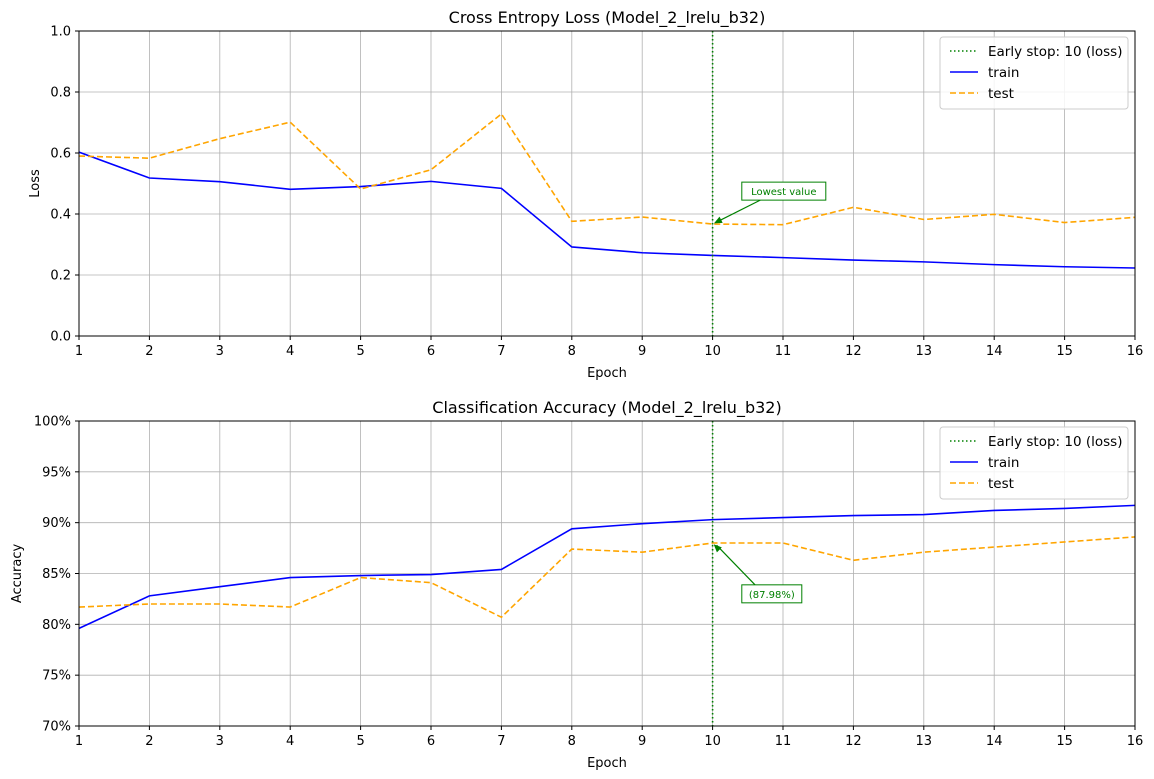  I want to click on y-tick-label: 90%, so click(56, 523).